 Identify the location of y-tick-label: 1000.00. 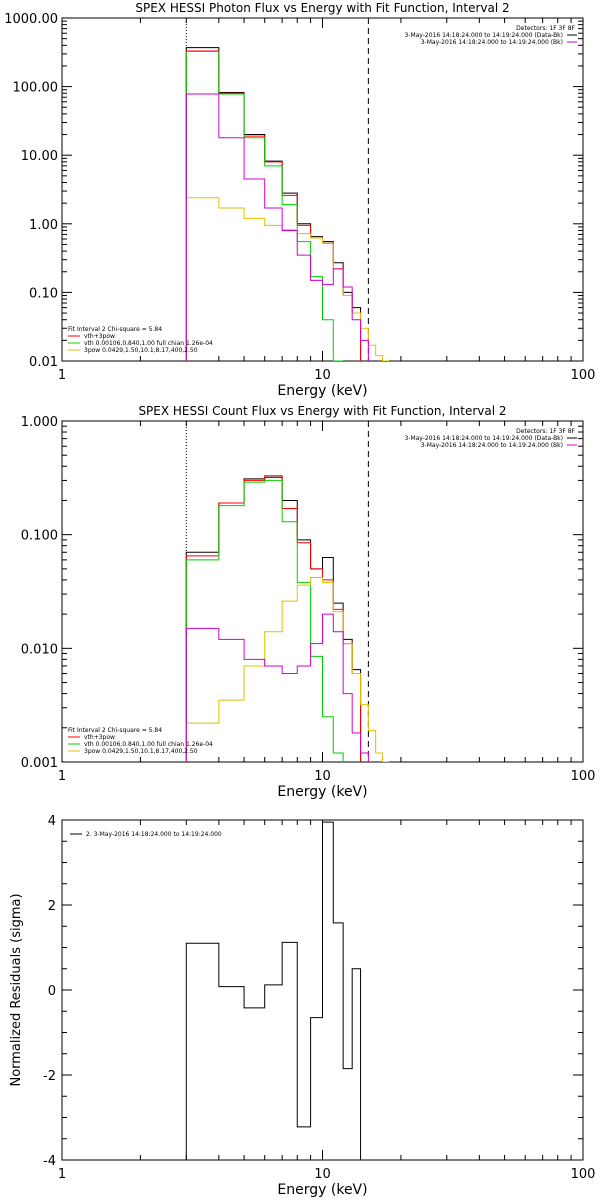
(31, 19).